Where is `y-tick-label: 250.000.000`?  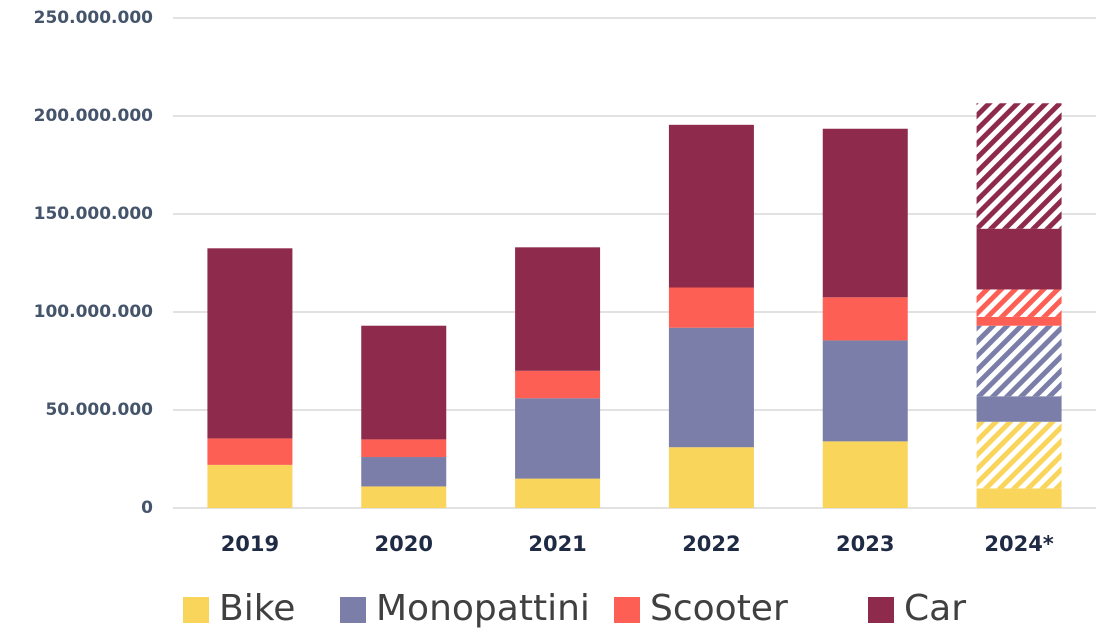 y-tick-label: 250.000.000 is located at coordinates (94, 18).